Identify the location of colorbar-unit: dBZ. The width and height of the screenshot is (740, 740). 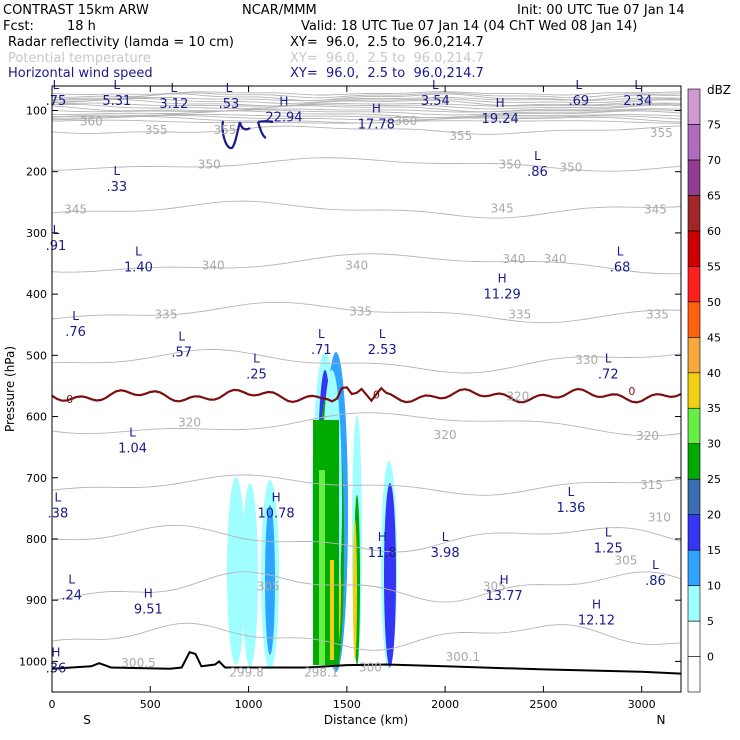
(719, 90).